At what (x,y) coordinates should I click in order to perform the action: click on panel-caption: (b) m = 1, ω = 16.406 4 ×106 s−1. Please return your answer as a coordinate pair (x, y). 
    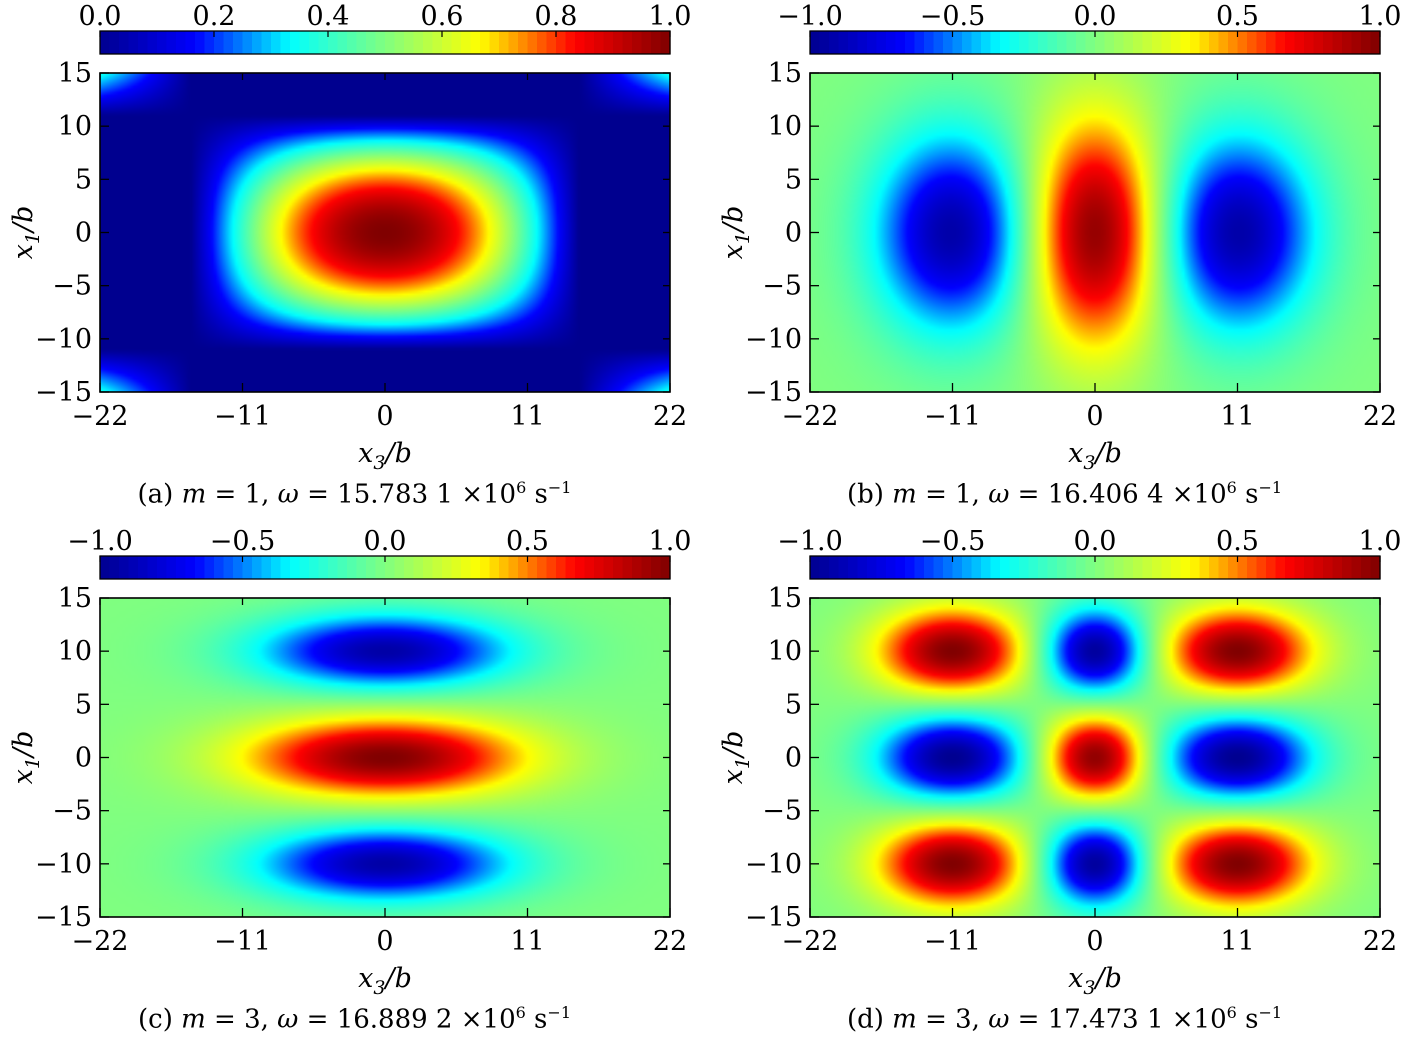
    Looking at the image, I should click on (1064, 494).